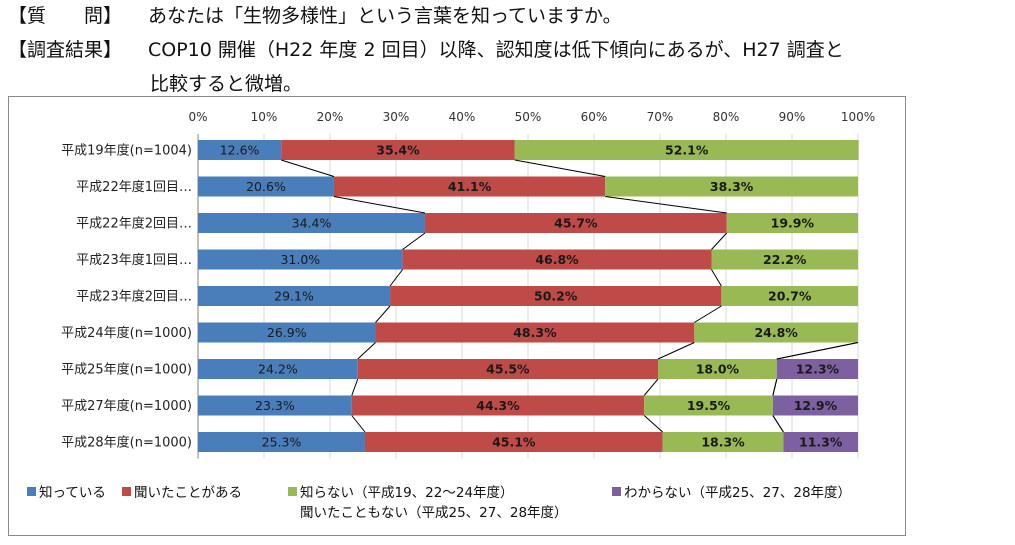  I want to click on data-label-heard: 41.1%, so click(470, 186).